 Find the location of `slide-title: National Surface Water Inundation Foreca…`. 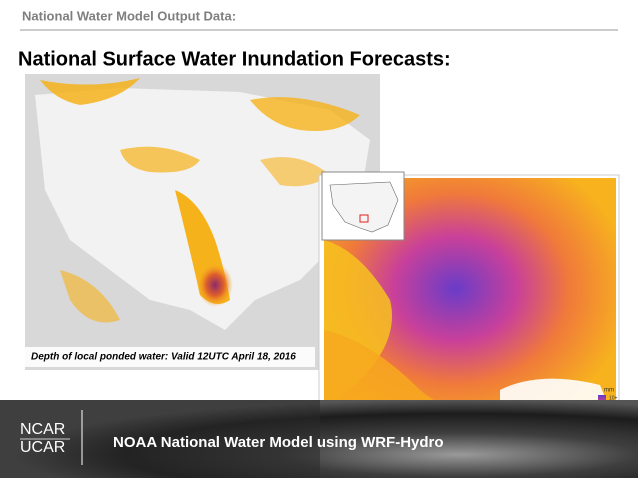

slide-title: National Surface Water Inundation Foreca… is located at coordinates (234, 59).